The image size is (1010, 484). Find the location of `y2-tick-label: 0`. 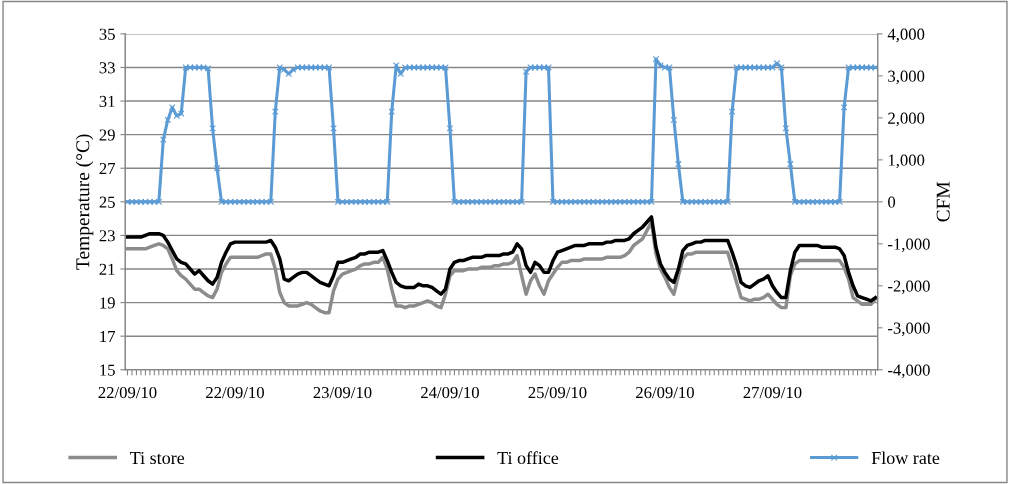

y2-tick-label: 0 is located at coordinates (892, 202).